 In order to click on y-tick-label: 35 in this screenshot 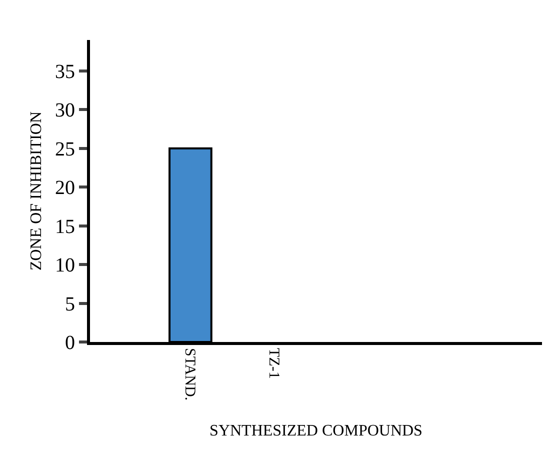, I will do `click(65, 71)`.